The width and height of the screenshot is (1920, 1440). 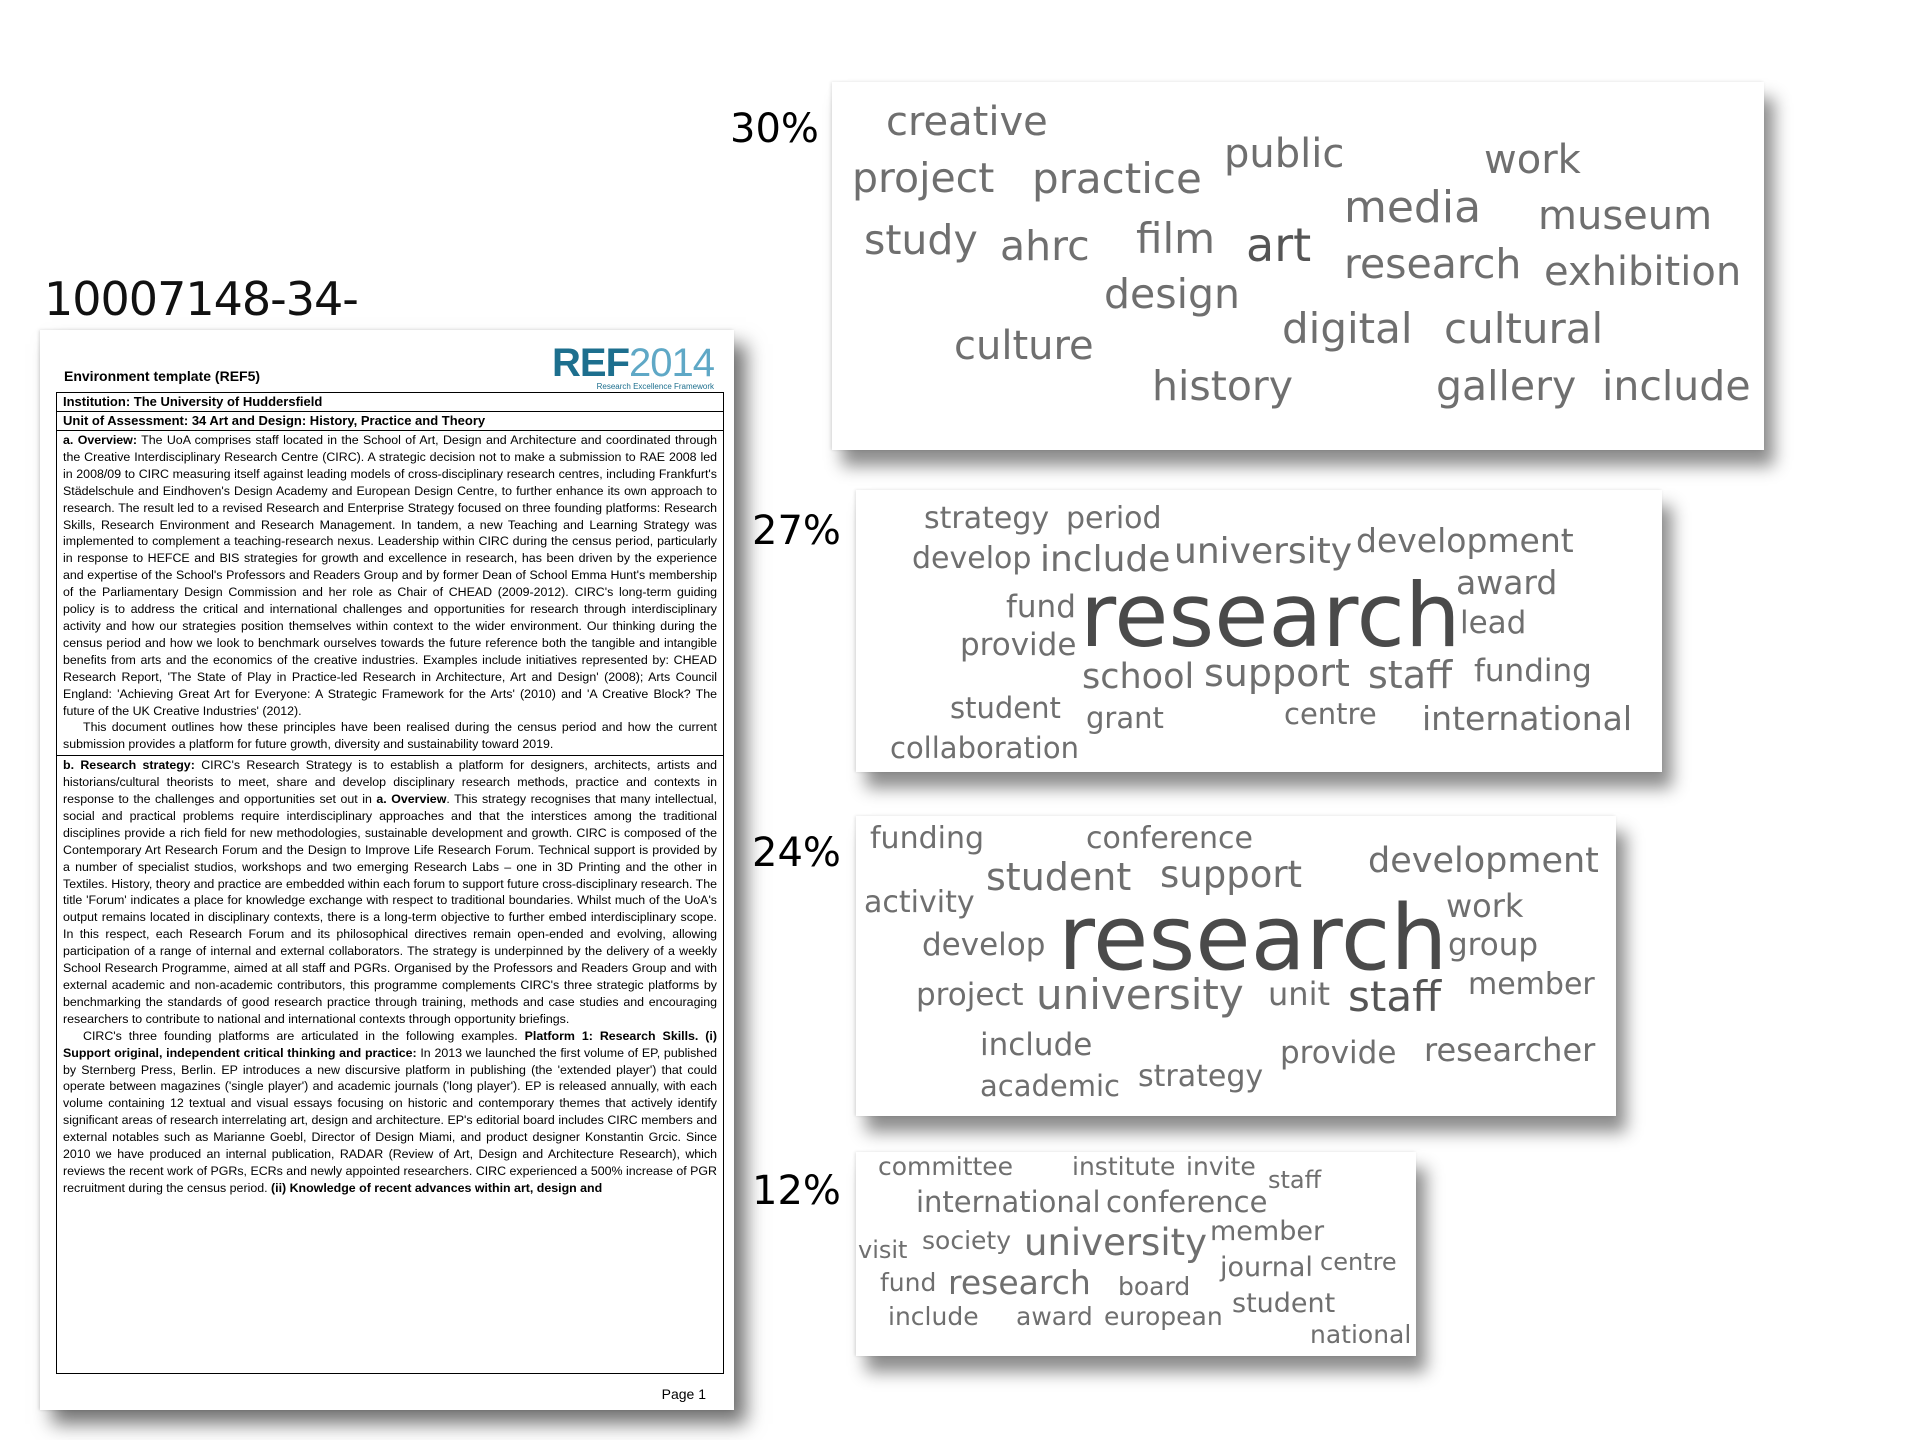 What do you see at coordinates (1124, 1166) in the screenshot?
I see `cloud-word: institute` at bounding box center [1124, 1166].